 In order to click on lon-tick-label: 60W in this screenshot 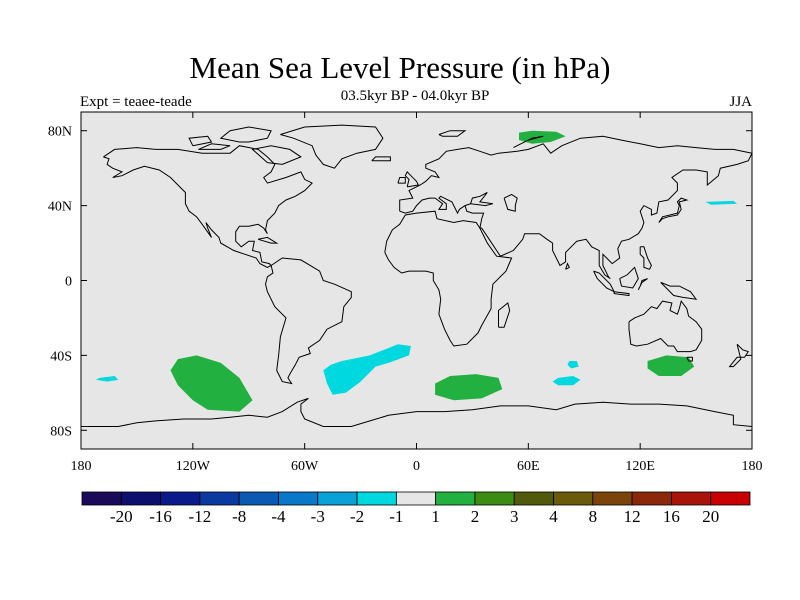, I will do `click(305, 466)`.